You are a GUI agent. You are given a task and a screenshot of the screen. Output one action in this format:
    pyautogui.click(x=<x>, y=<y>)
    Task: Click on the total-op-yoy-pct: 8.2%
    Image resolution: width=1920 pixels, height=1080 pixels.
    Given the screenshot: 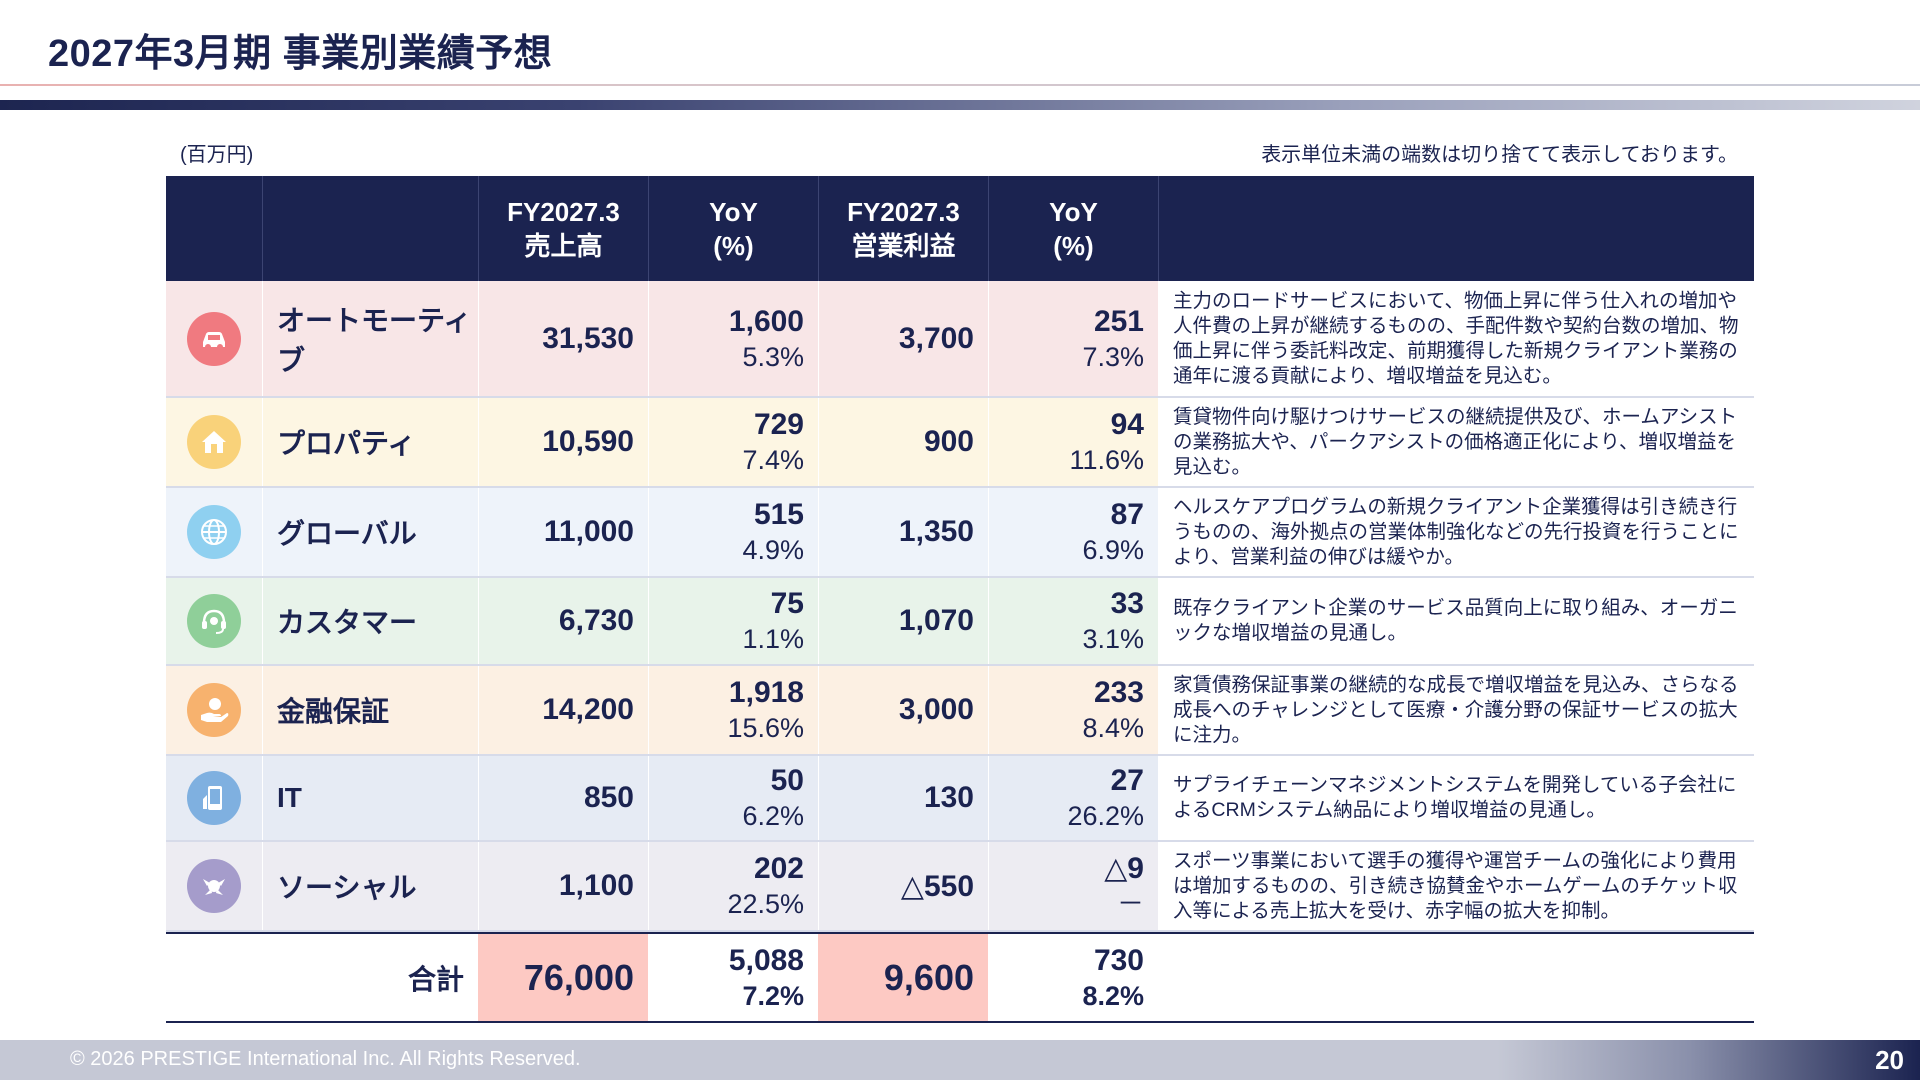 What is the action you would take?
    pyautogui.click(x=1113, y=995)
    